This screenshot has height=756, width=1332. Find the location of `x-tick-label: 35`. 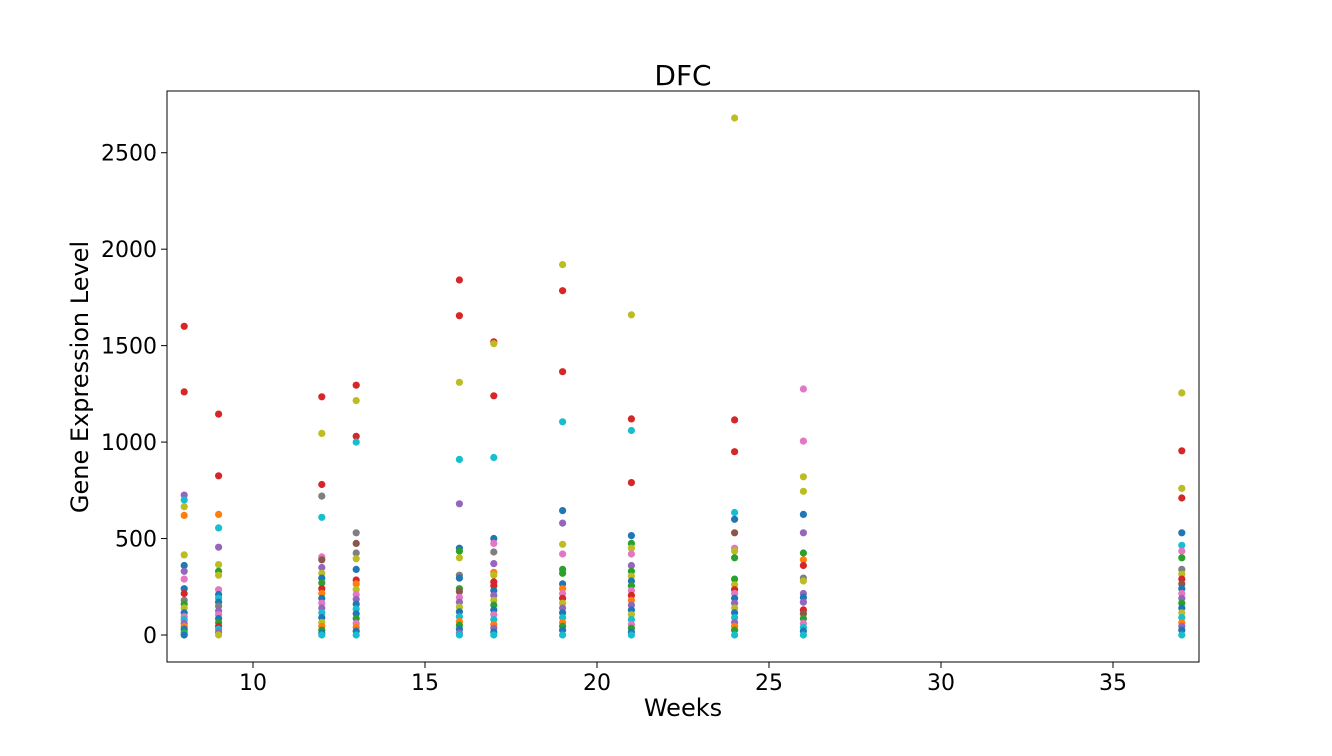

x-tick-label: 35 is located at coordinates (1113, 683).